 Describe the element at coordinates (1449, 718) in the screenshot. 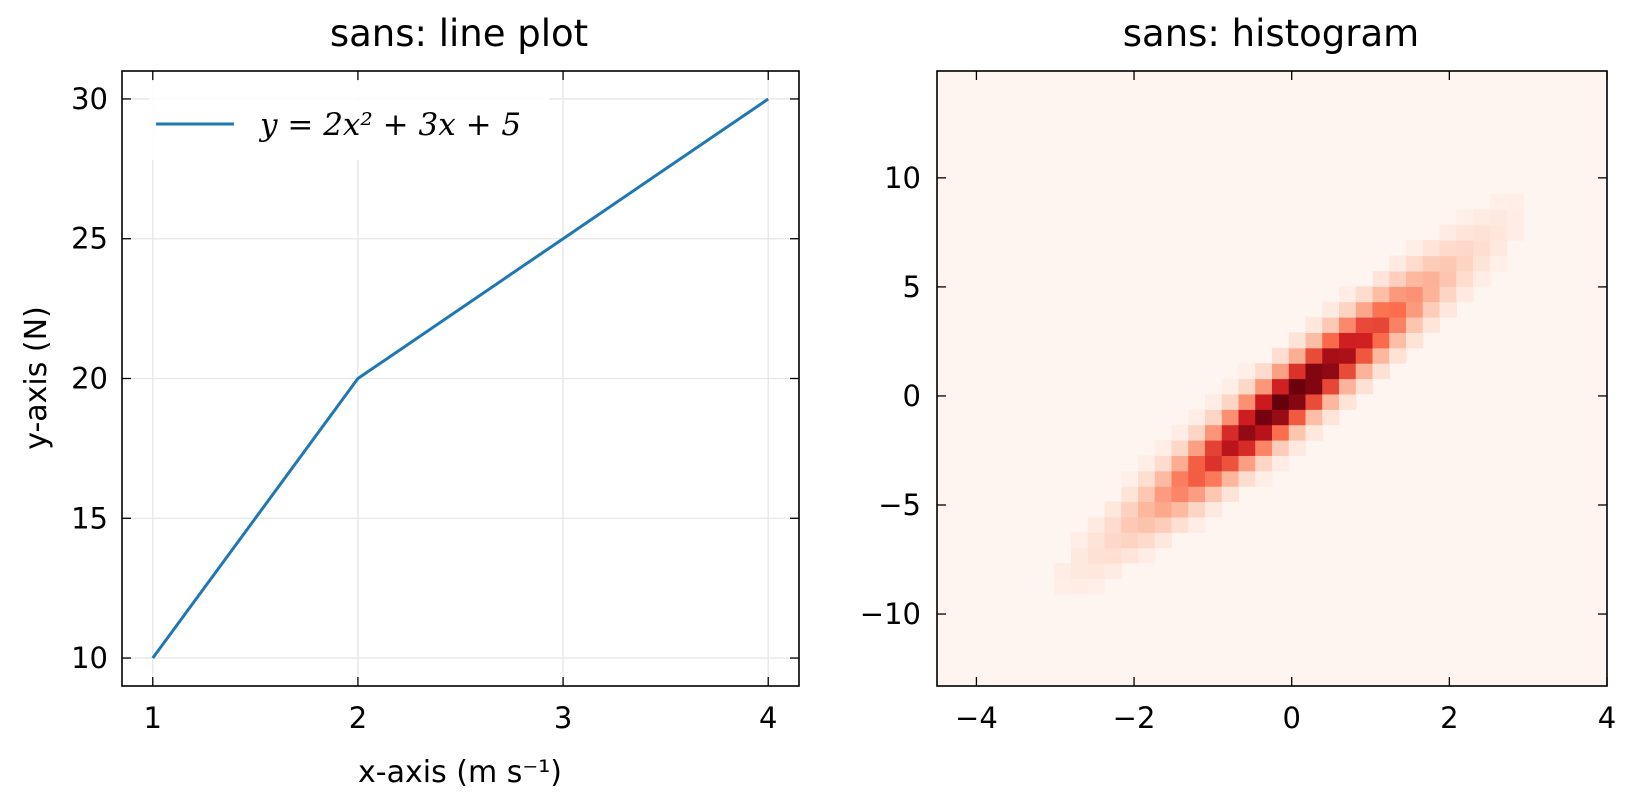

I see `x-tick-label: 2` at that location.